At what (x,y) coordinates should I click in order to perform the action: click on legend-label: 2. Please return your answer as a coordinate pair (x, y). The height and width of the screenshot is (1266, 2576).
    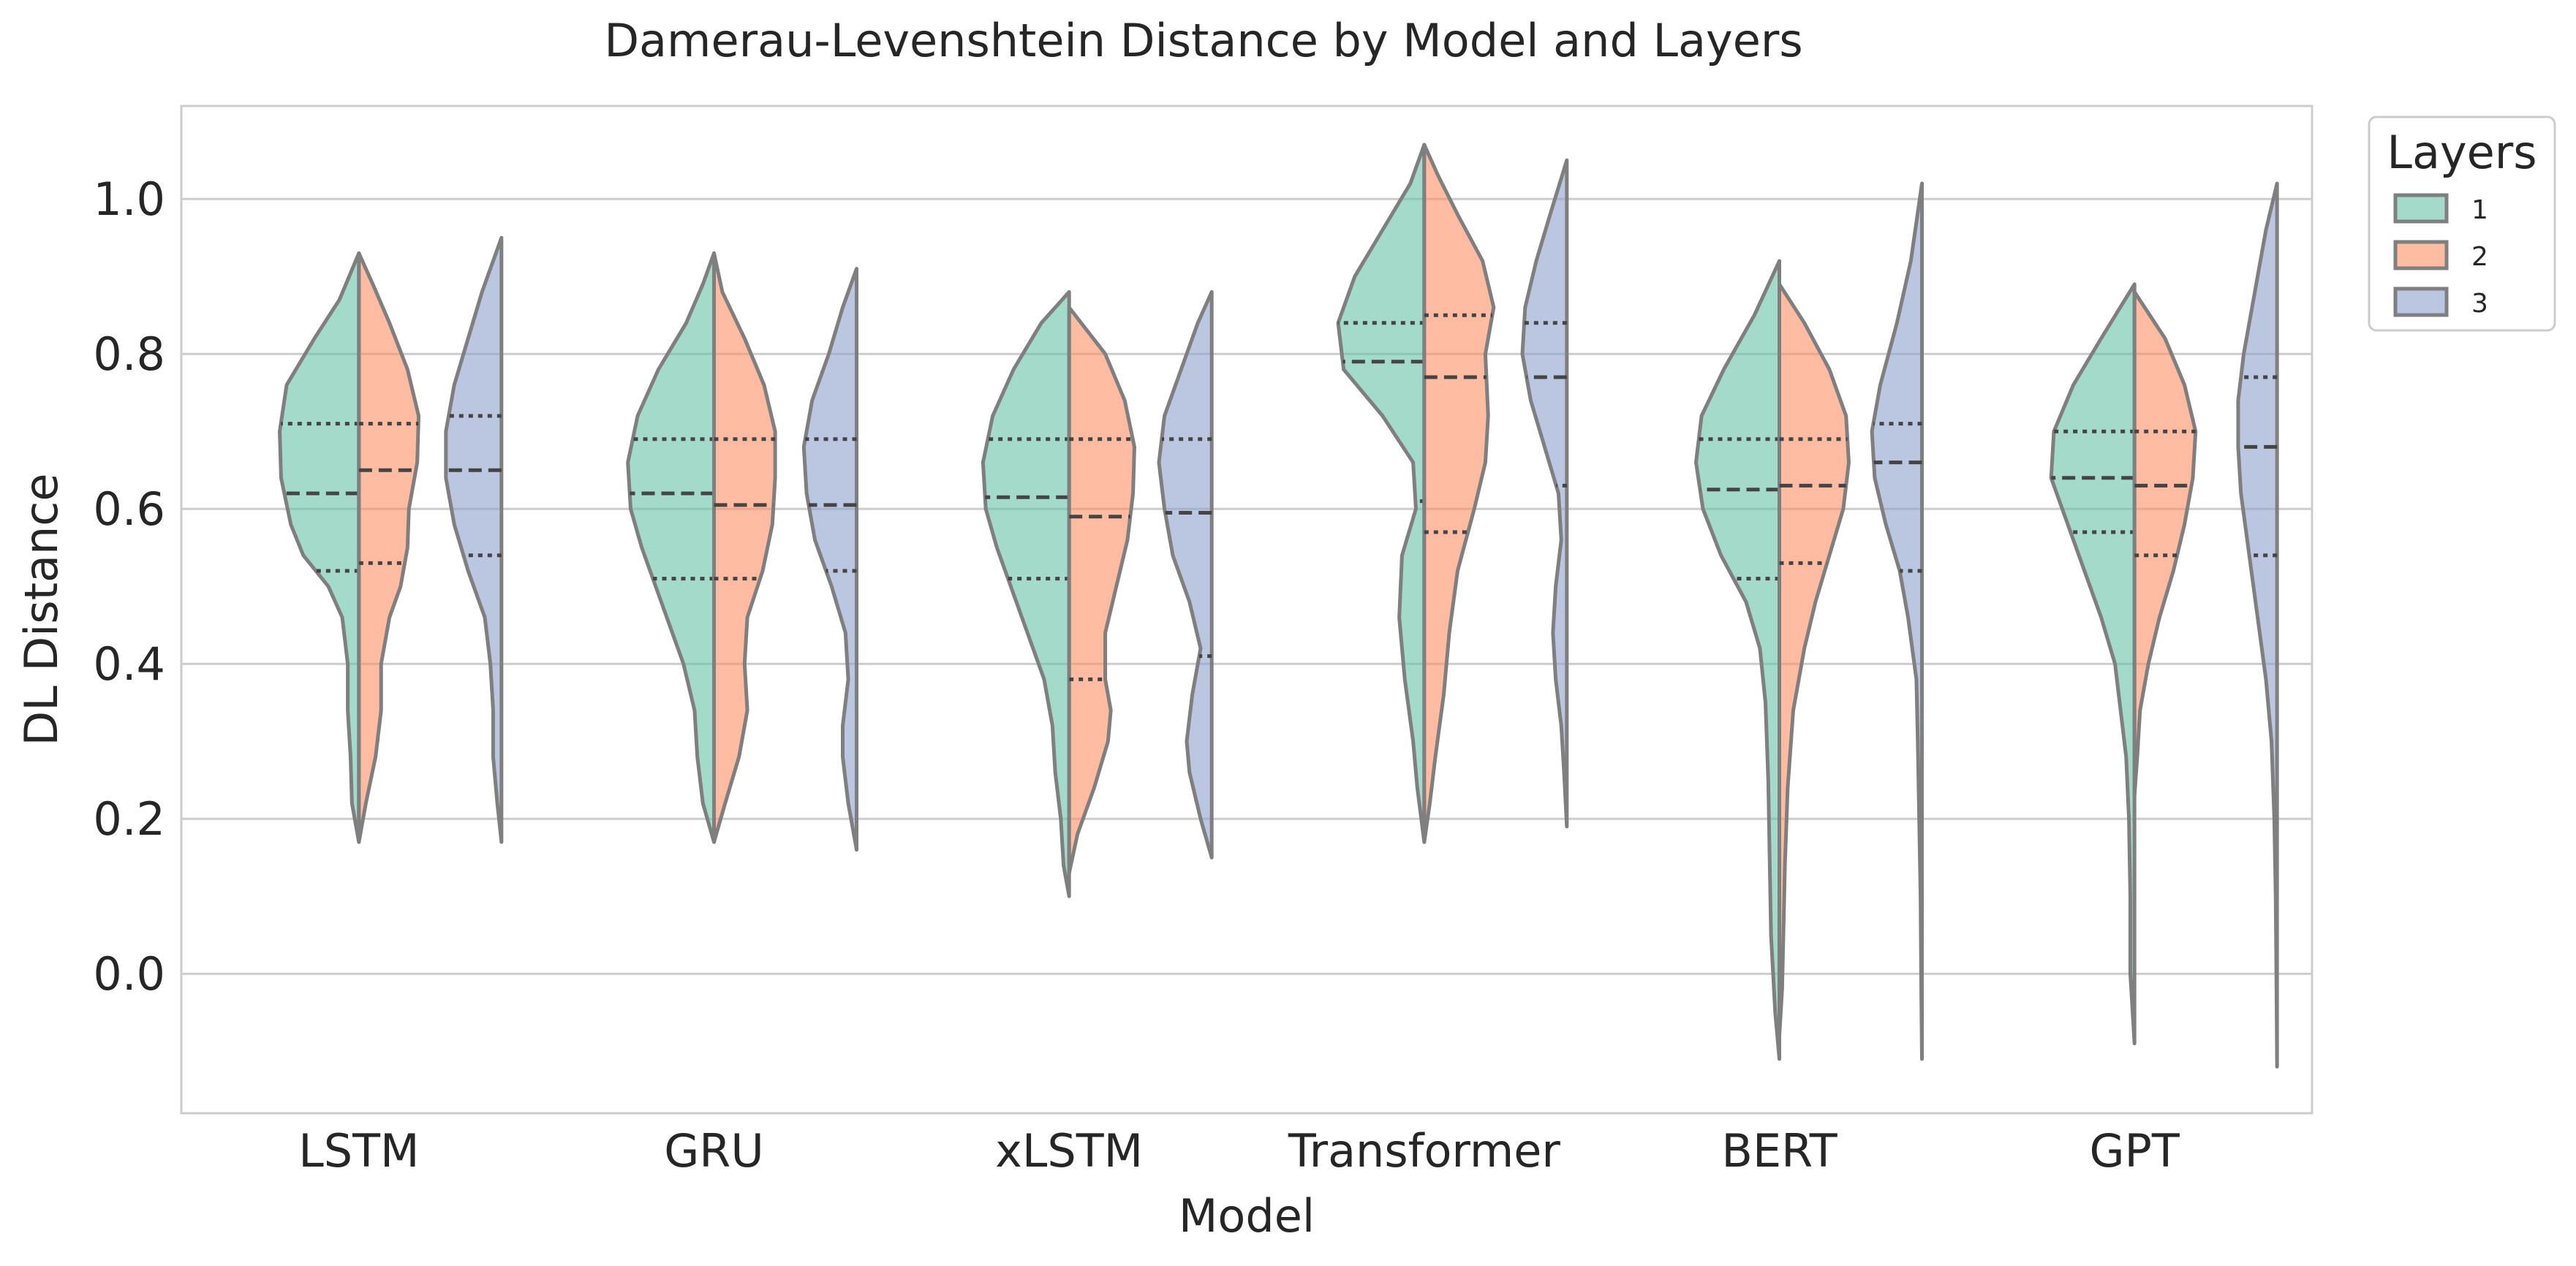
    Looking at the image, I should click on (2479, 257).